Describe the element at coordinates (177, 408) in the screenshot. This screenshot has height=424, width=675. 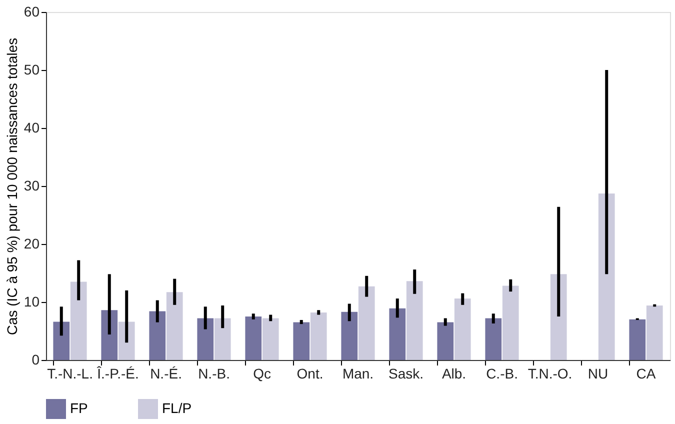
I see `legend-label: FL/P` at that location.